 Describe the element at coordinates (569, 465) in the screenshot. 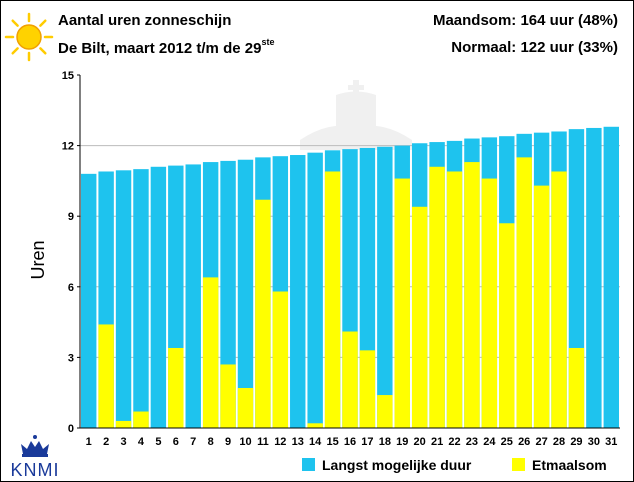

I see `legend-label-actual: Etmaalsom` at that location.